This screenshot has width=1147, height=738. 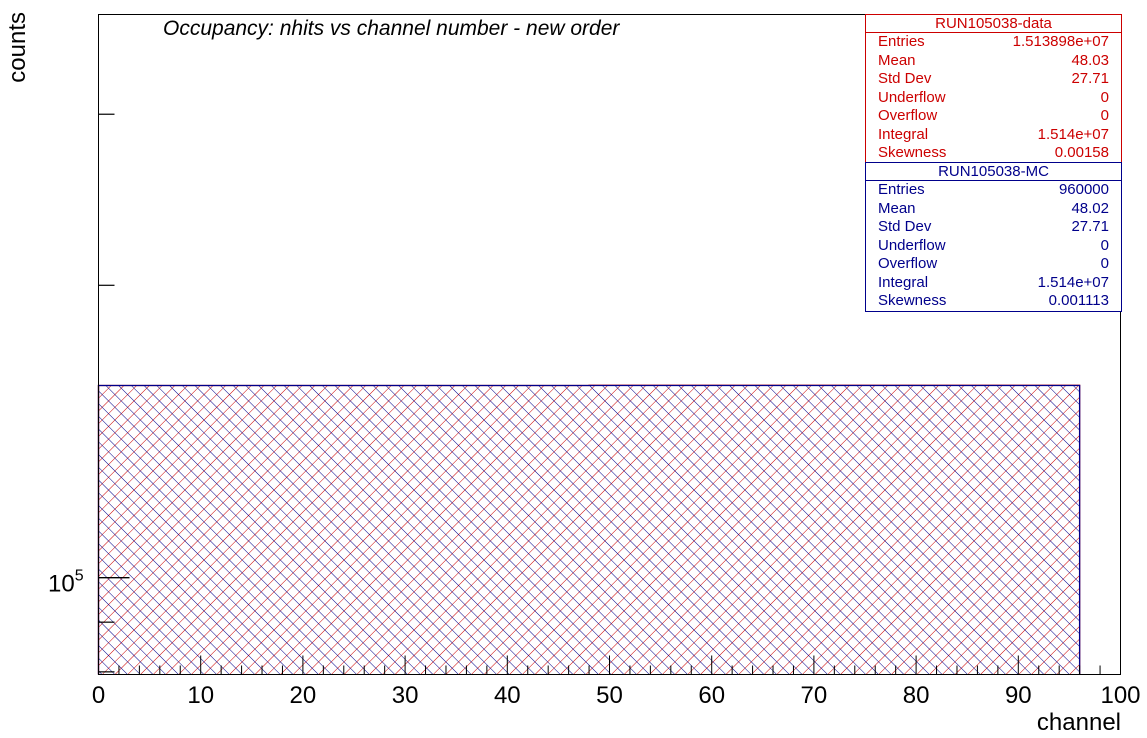 I want to click on x-tick-label: 80, so click(x=916, y=695).